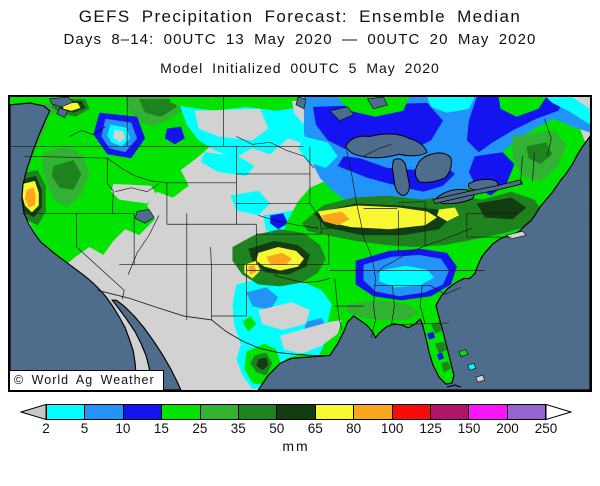 The image size is (600, 486). Describe the element at coordinates (277, 428) in the screenshot. I see `colorbar-tick-label: 50` at that location.